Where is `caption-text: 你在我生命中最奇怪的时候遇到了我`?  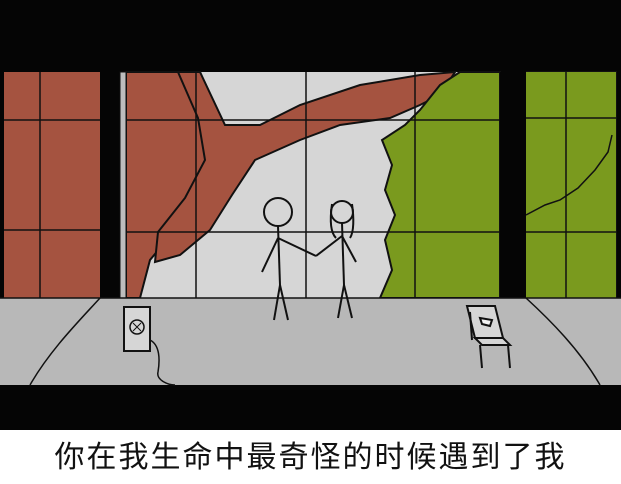 caption-text: 你在我生命中最奇怪的时候遇到了我 is located at coordinates (310, 457).